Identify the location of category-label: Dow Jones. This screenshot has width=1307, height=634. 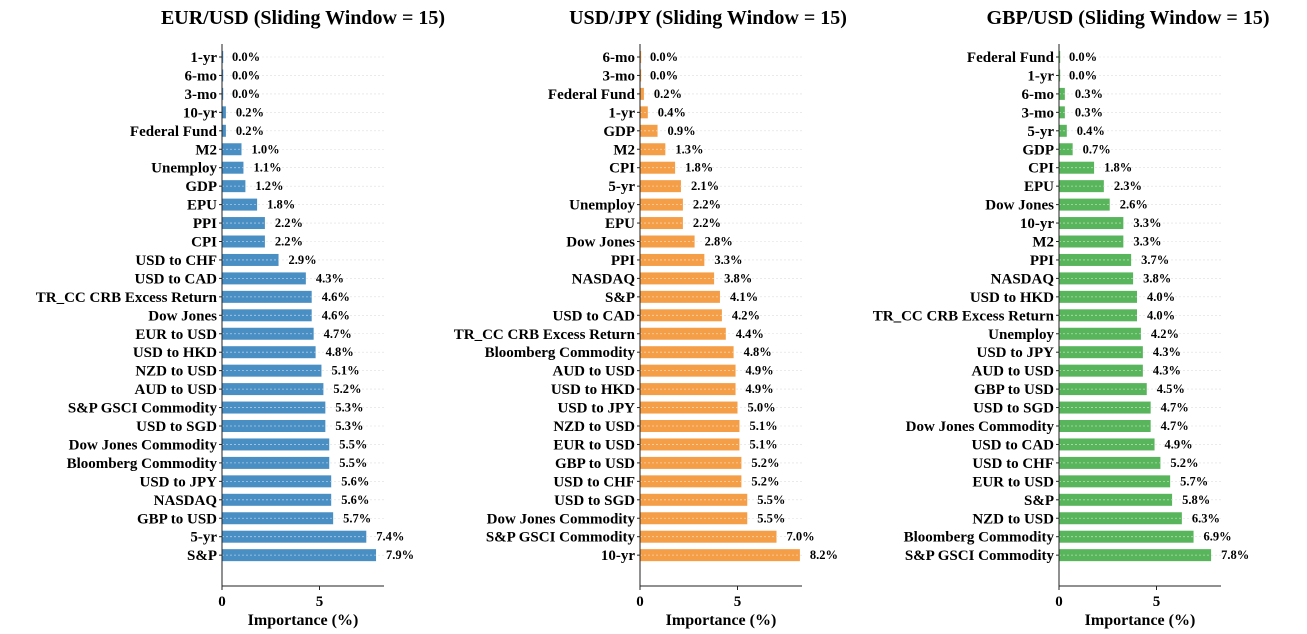
(600, 243).